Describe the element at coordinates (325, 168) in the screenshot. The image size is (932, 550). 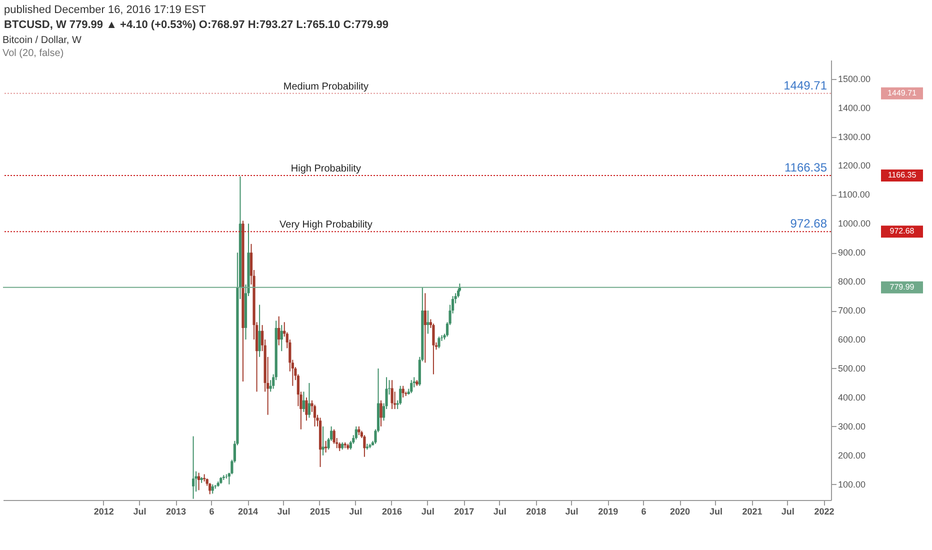
I see `ref-line-label: High Probability` at that location.